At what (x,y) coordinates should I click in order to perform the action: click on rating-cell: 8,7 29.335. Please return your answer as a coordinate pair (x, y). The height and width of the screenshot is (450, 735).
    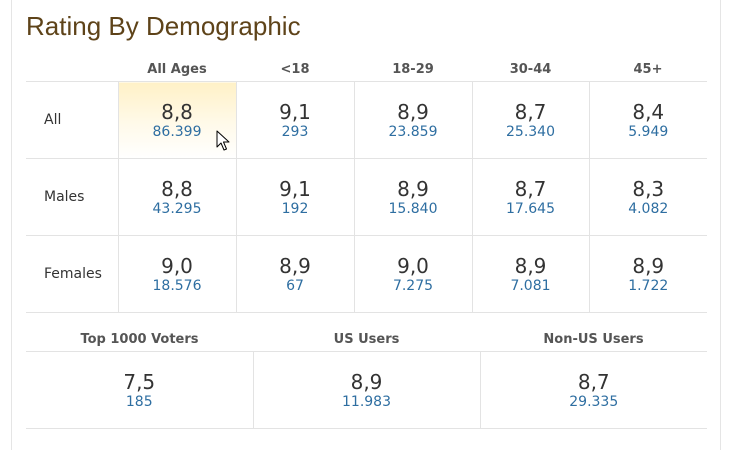
    Looking at the image, I should click on (593, 390).